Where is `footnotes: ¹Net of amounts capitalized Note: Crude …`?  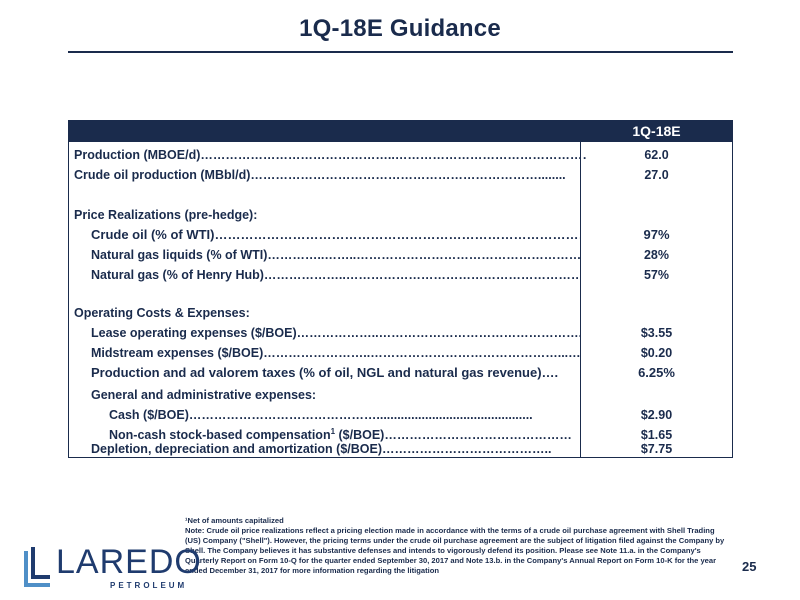
footnotes: ¹Net of amounts capitalized Note: Crude … is located at coordinates (457, 546).